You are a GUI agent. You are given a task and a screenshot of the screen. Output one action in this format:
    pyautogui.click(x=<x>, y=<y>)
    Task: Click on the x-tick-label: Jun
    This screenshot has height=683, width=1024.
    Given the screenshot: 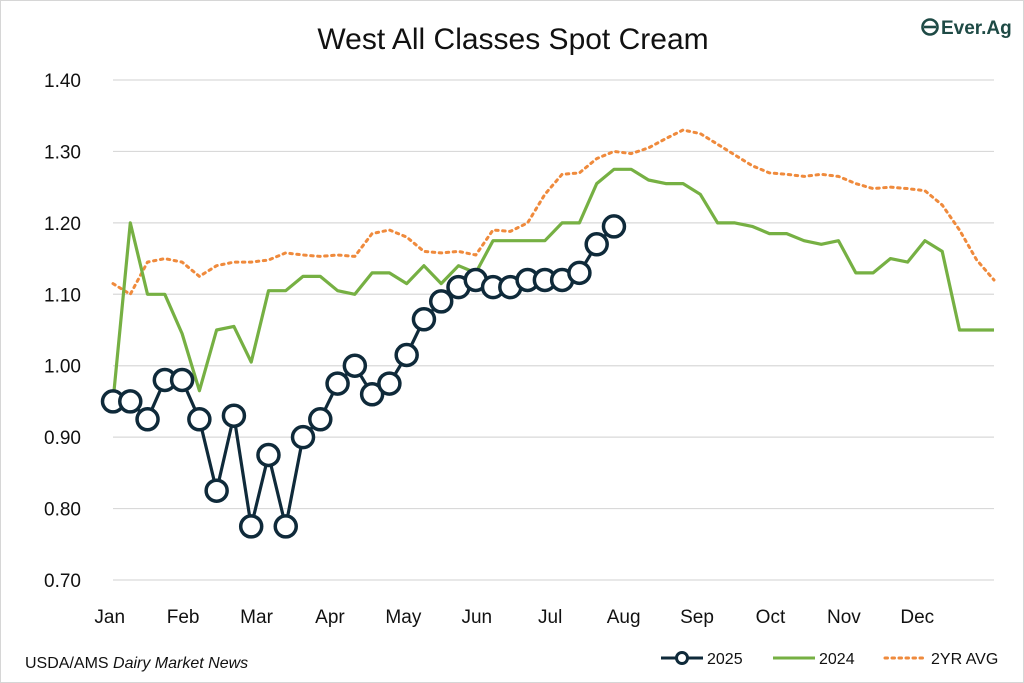 What is the action you would take?
    pyautogui.click(x=476, y=617)
    